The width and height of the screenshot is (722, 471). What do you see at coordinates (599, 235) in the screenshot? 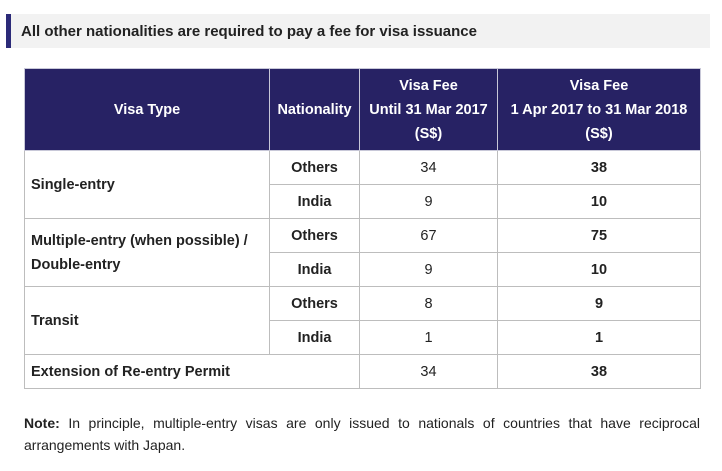
I see `fee-new-cell: 75` at bounding box center [599, 235].